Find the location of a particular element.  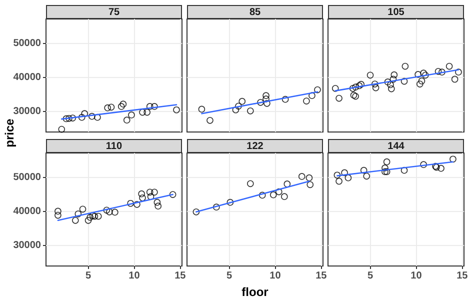

chart-title: 122 is located at coordinates (255, 146).